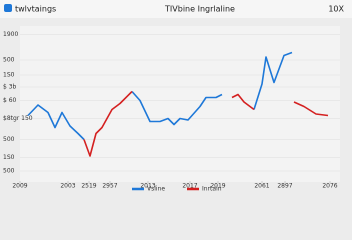  What do you see at coordinates (88, 186) in the screenshot?
I see `x-tick-label: 2519` at bounding box center [88, 186].